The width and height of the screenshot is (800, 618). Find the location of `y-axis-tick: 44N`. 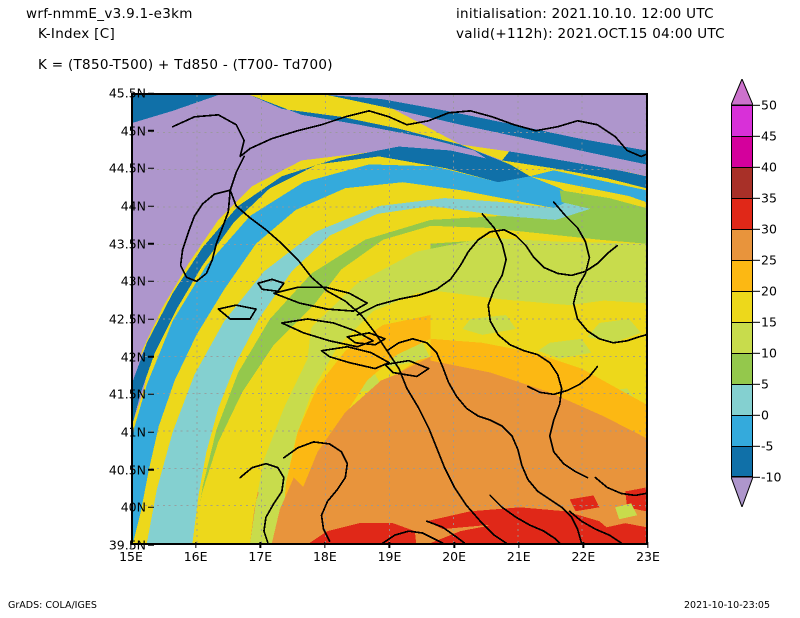

y-axis-tick: 44N is located at coordinates (137, 206).